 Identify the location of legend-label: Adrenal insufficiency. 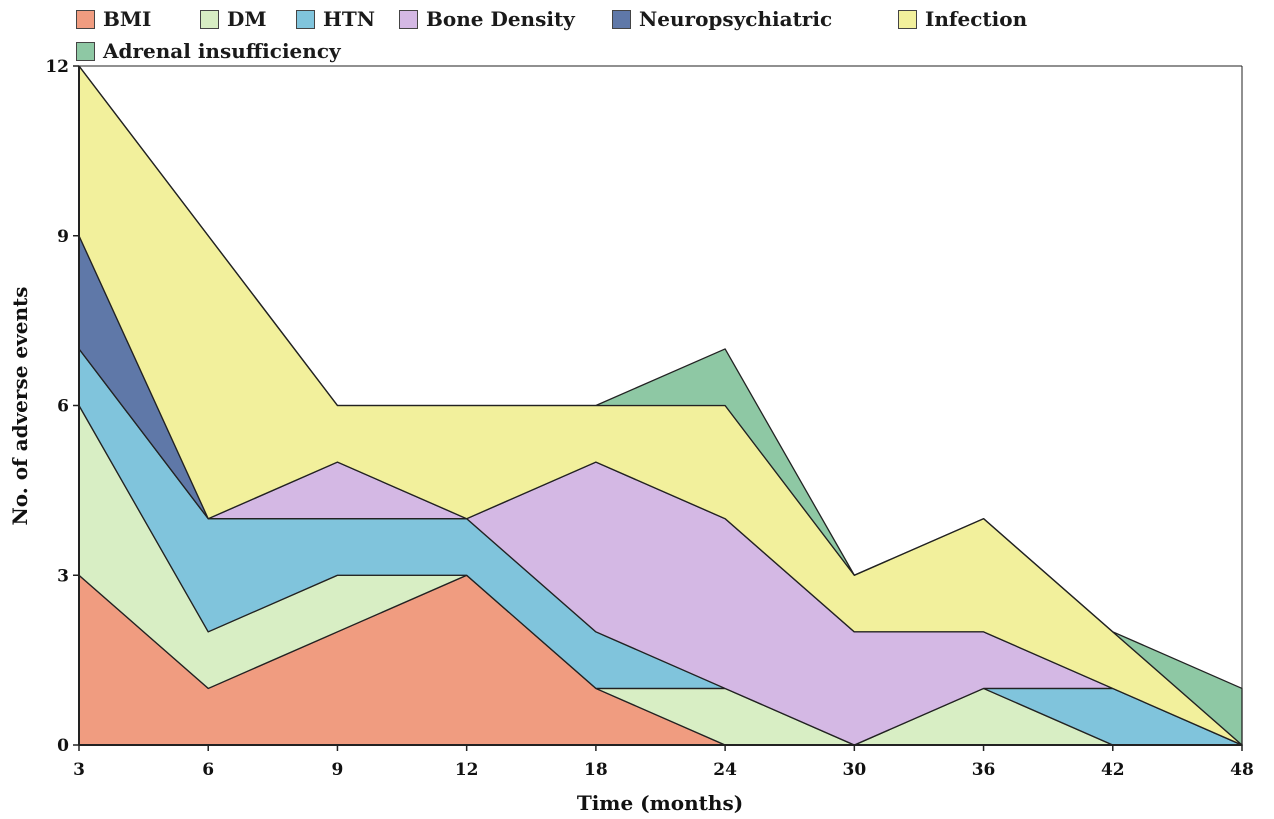
(222, 51).